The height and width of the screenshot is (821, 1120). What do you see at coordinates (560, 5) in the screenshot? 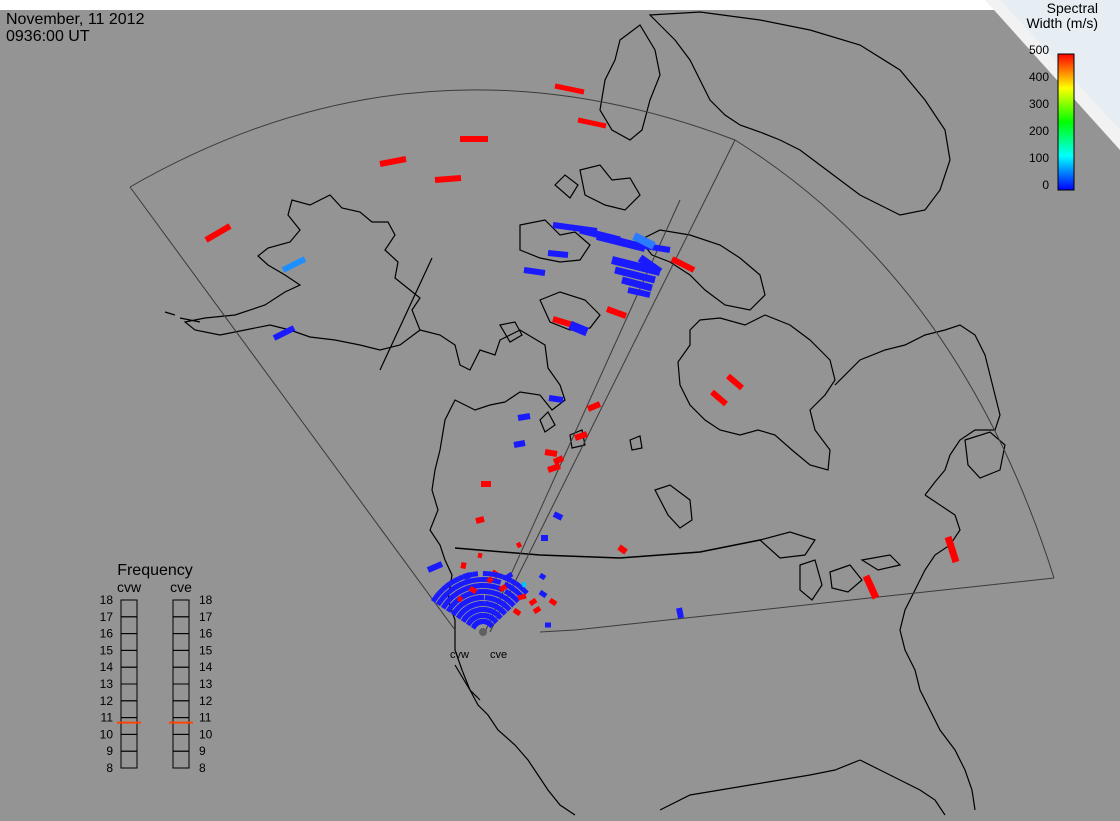
I see `outside-projection-top` at bounding box center [560, 5].